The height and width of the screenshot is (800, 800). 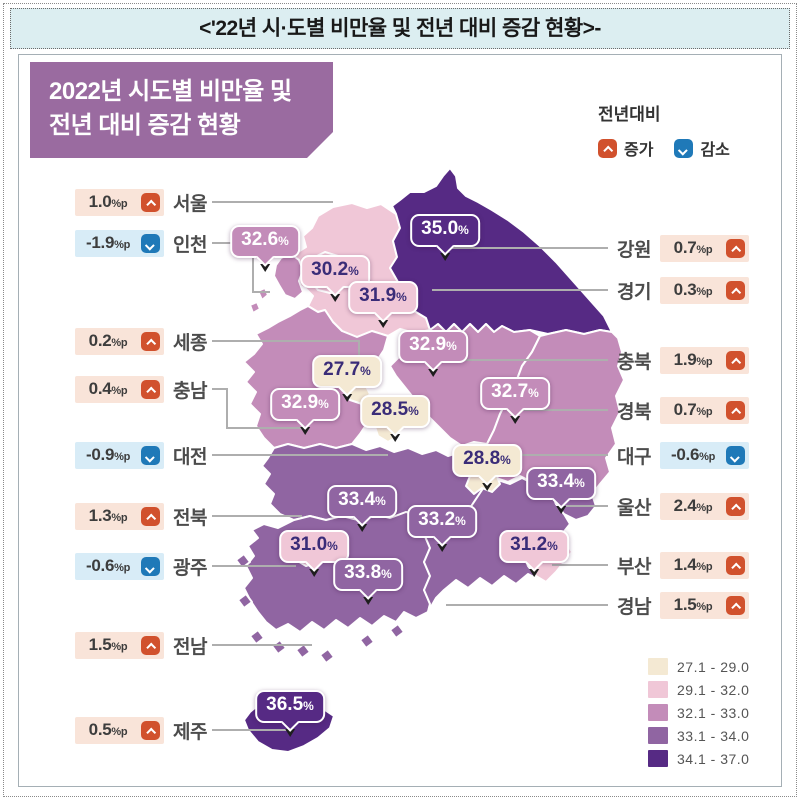 I want to click on connector-line-incheon, so click(x=253, y=267).